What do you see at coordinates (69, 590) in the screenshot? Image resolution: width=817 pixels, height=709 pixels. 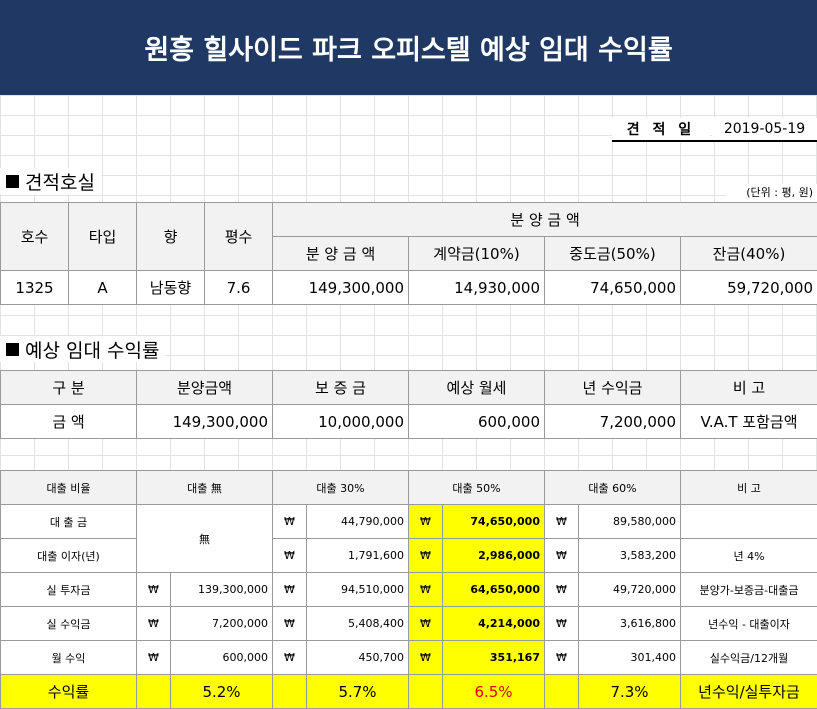 I see `row-label: 실 투자금` at bounding box center [69, 590].